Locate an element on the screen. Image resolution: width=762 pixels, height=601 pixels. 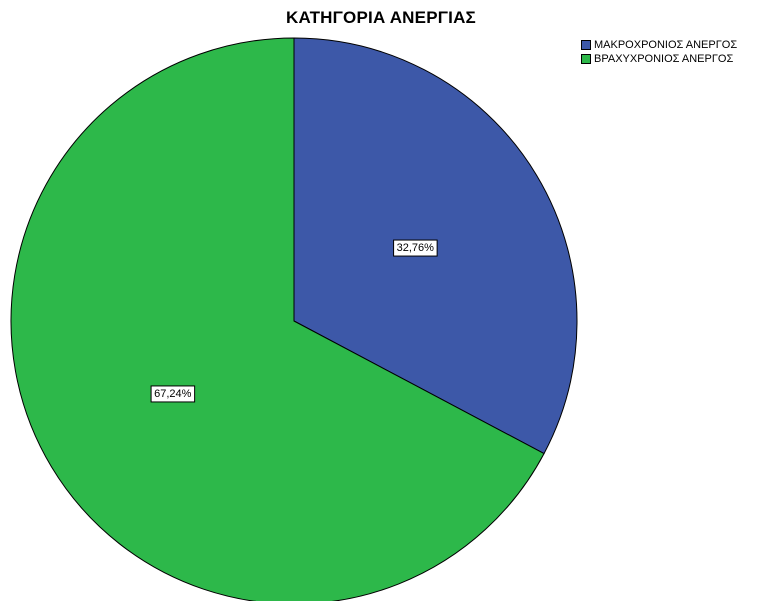
slice-label-long-term: 32,76% is located at coordinates (415, 248).